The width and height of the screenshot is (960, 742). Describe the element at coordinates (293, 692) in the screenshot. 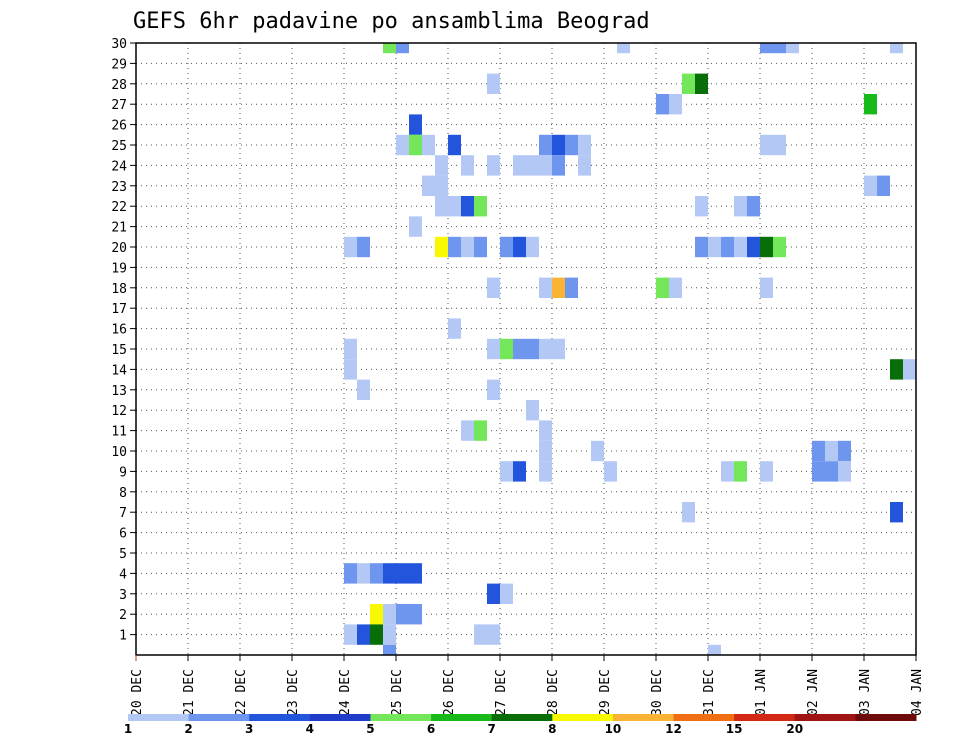

I see `x-tick-label: 23 DEC` at that location.